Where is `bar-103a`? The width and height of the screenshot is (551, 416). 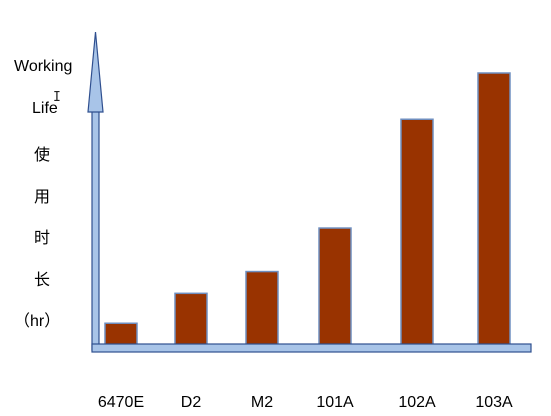 bar-103a is located at coordinates (494, 209).